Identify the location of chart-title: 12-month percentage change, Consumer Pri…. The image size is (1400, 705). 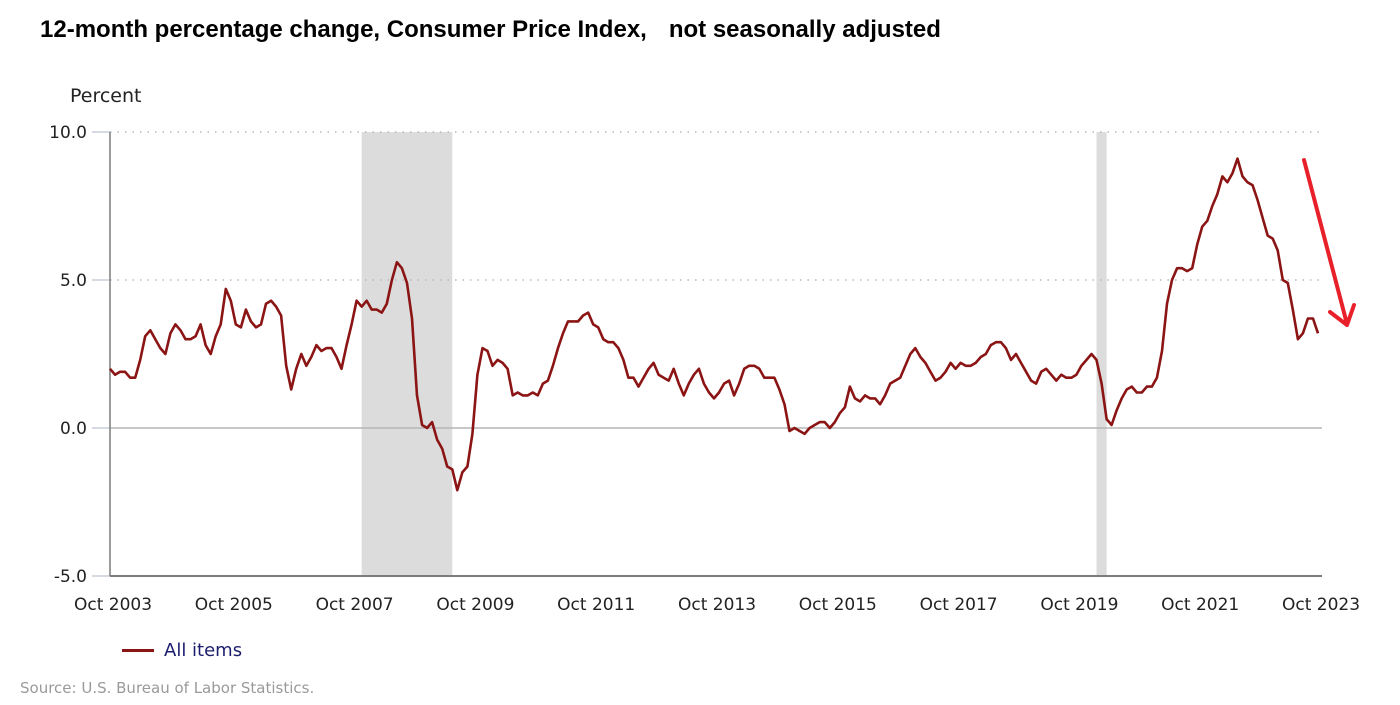
(490, 30).